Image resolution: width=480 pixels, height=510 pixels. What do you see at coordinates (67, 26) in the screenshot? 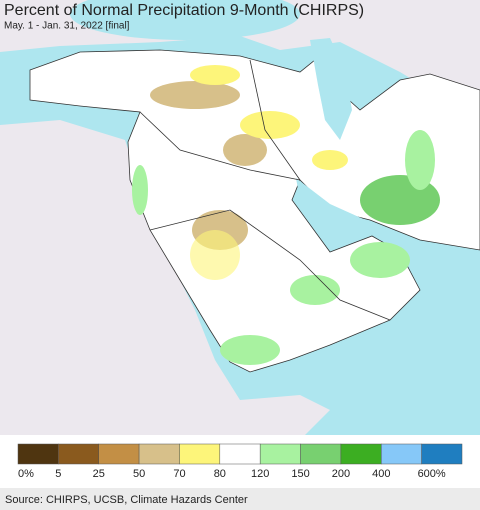
I see `subtitle: May. 1 - Jan. 31, 2022 [final]` at bounding box center [67, 26].